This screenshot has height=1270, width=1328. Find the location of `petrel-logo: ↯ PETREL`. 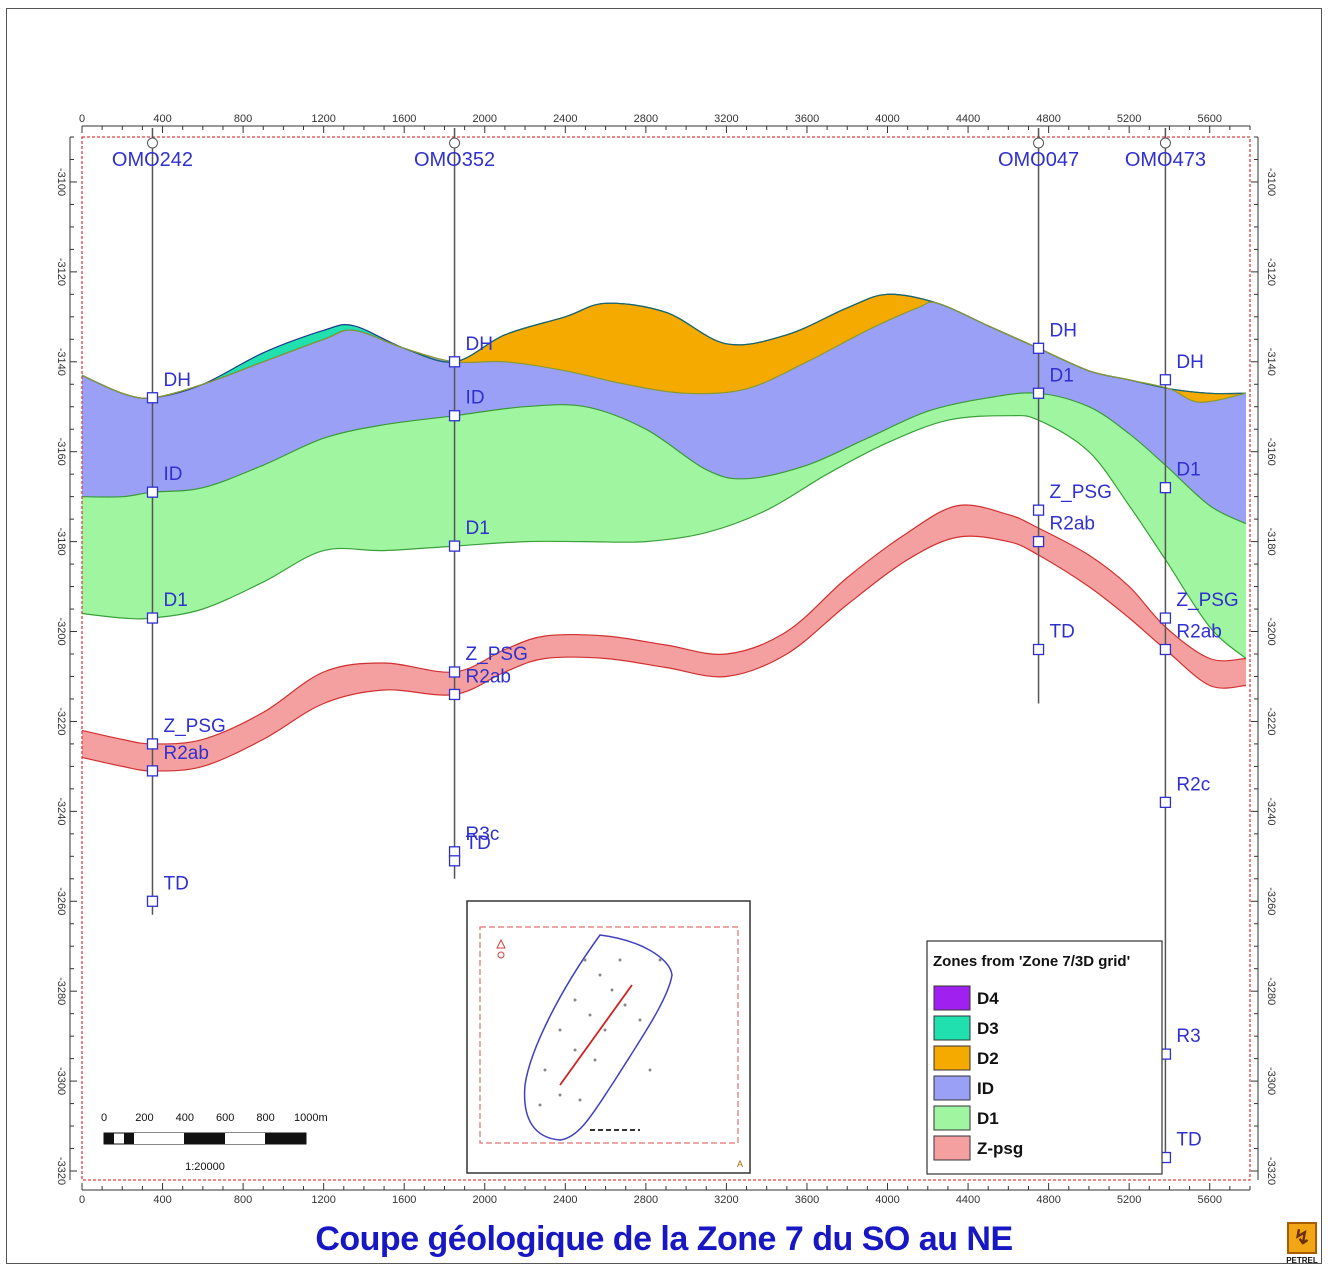

petrel-logo: ↯ PETREL is located at coordinates (1302, 1244).